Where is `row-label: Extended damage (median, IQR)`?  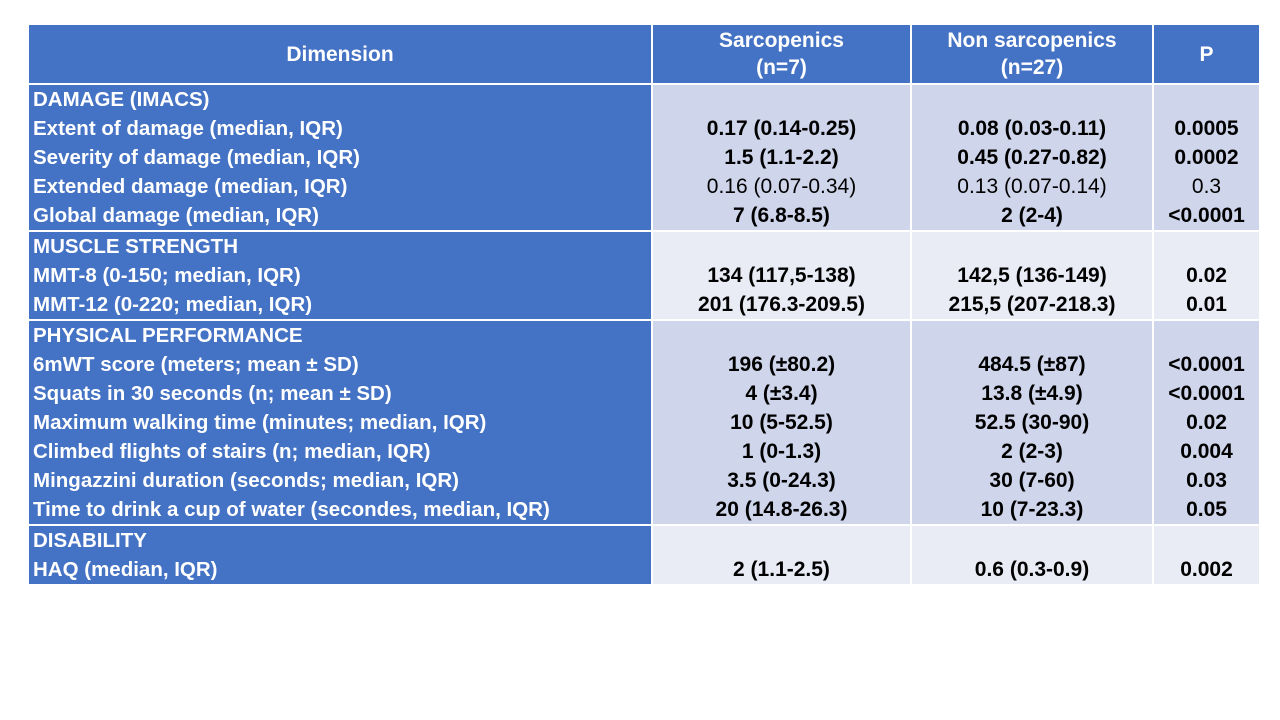
row-label: Extended damage (median, IQR) is located at coordinates (190, 186).